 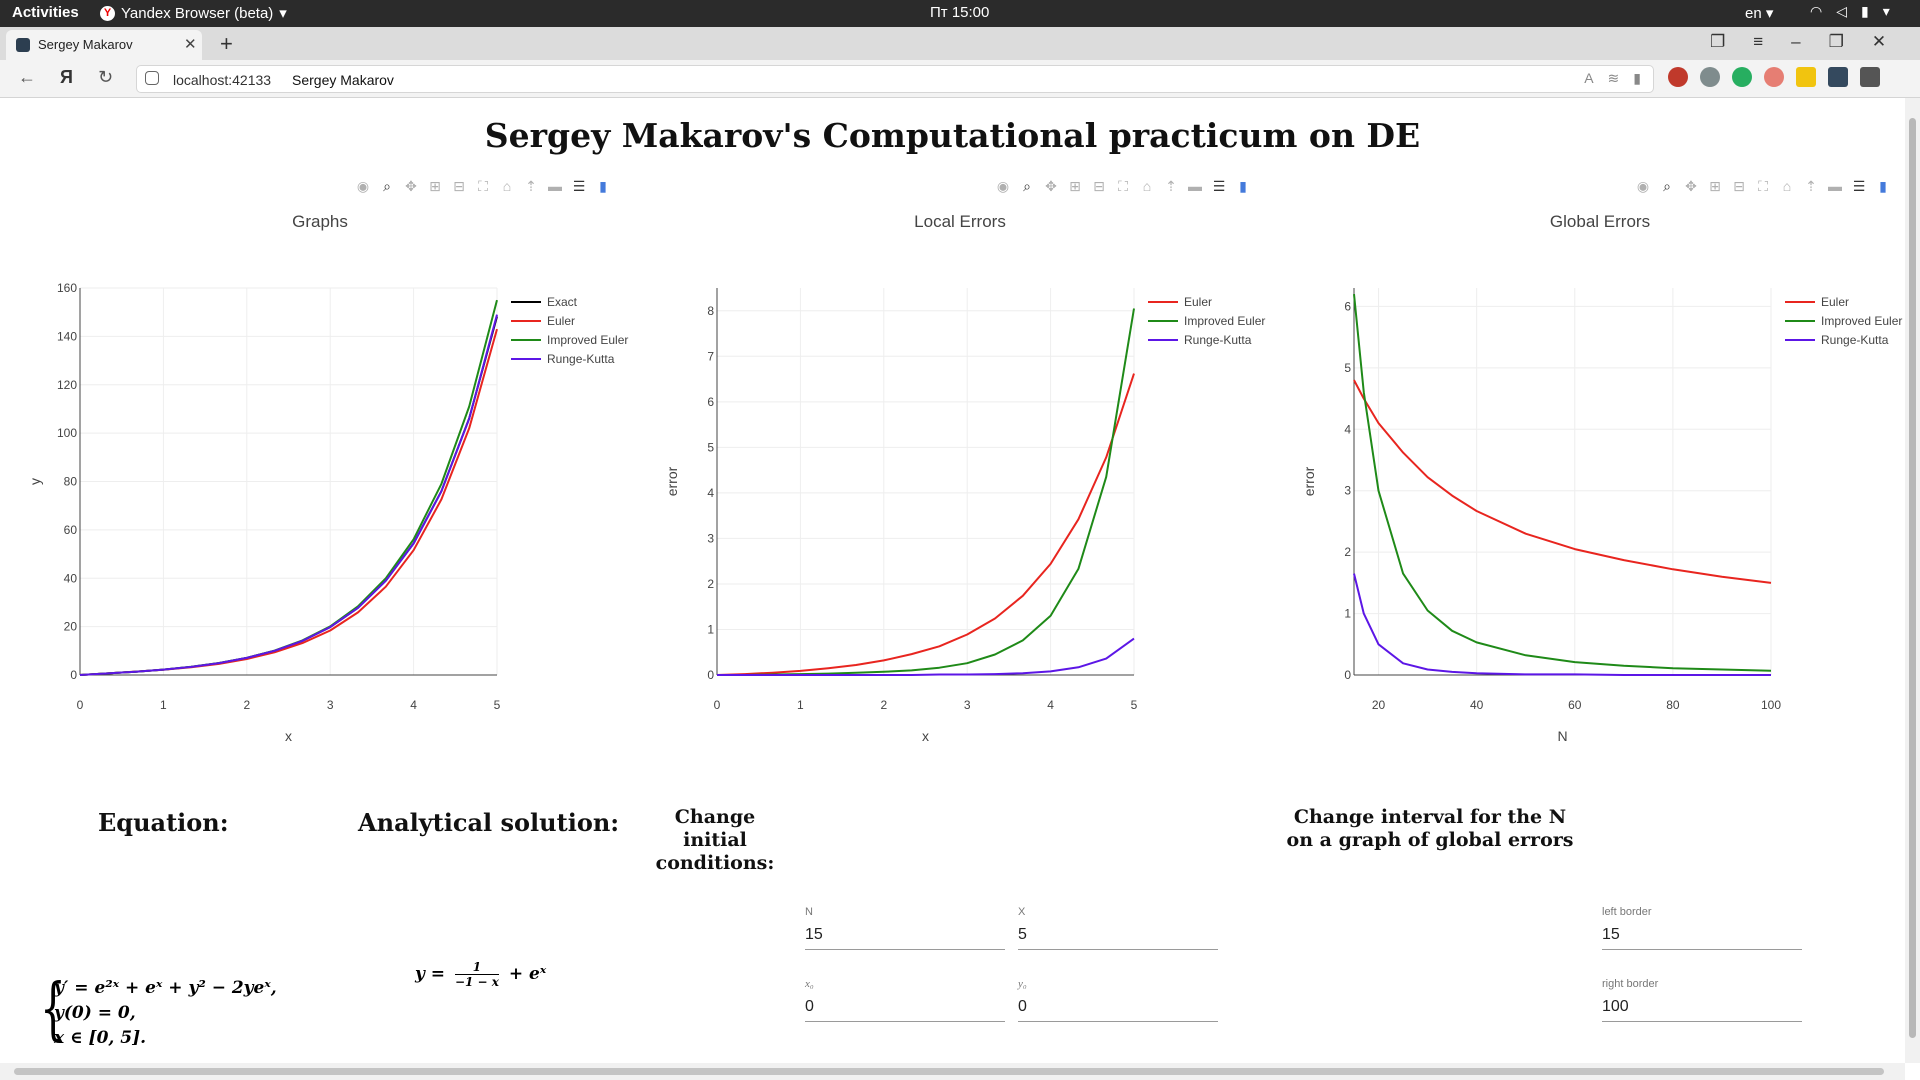 What do you see at coordinates (106, 77) in the screenshot?
I see `reload-icon: ↻` at bounding box center [106, 77].